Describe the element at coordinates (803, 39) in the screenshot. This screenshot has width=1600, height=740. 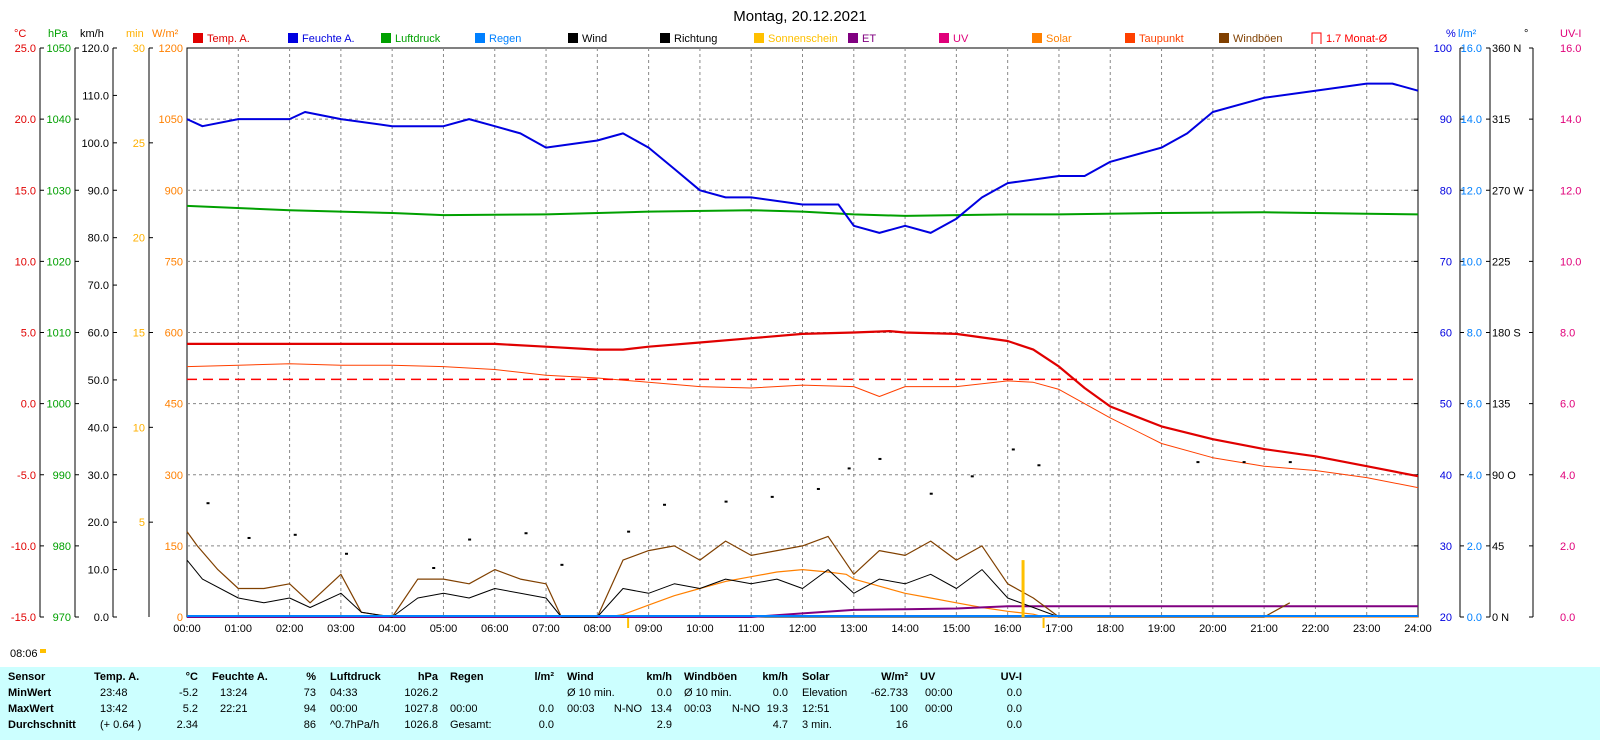
I see `legend-label: Sonnenschein` at that location.